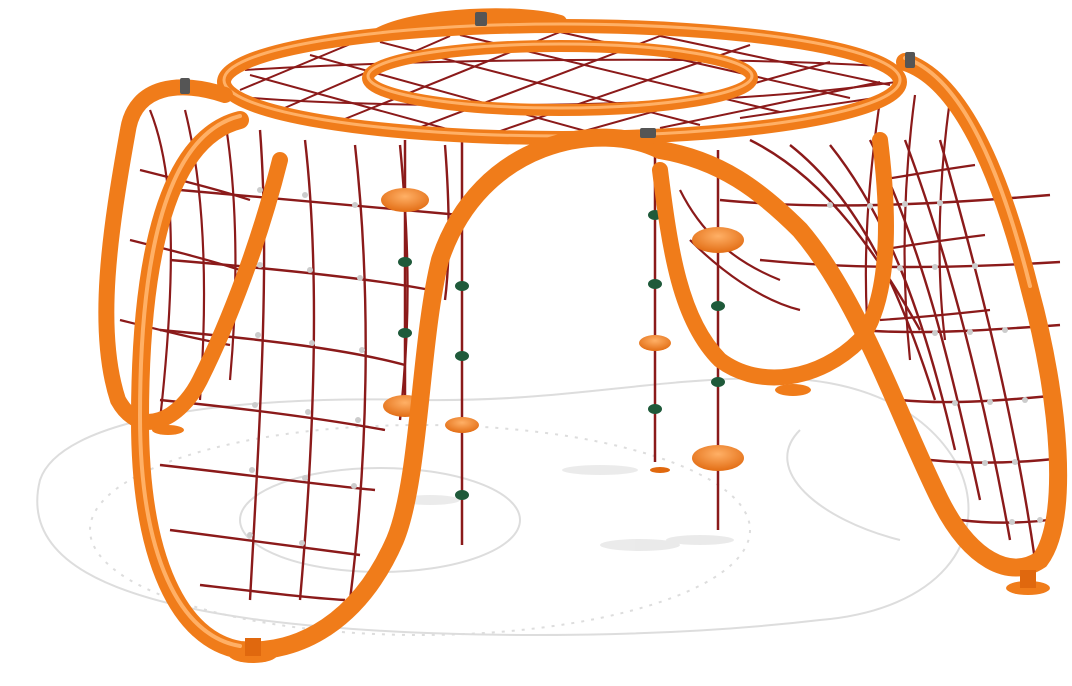 This screenshot has width=1072, height=686. Describe the element at coordinates (561, 355) in the screenshot. I see `rope-beads` at that location.